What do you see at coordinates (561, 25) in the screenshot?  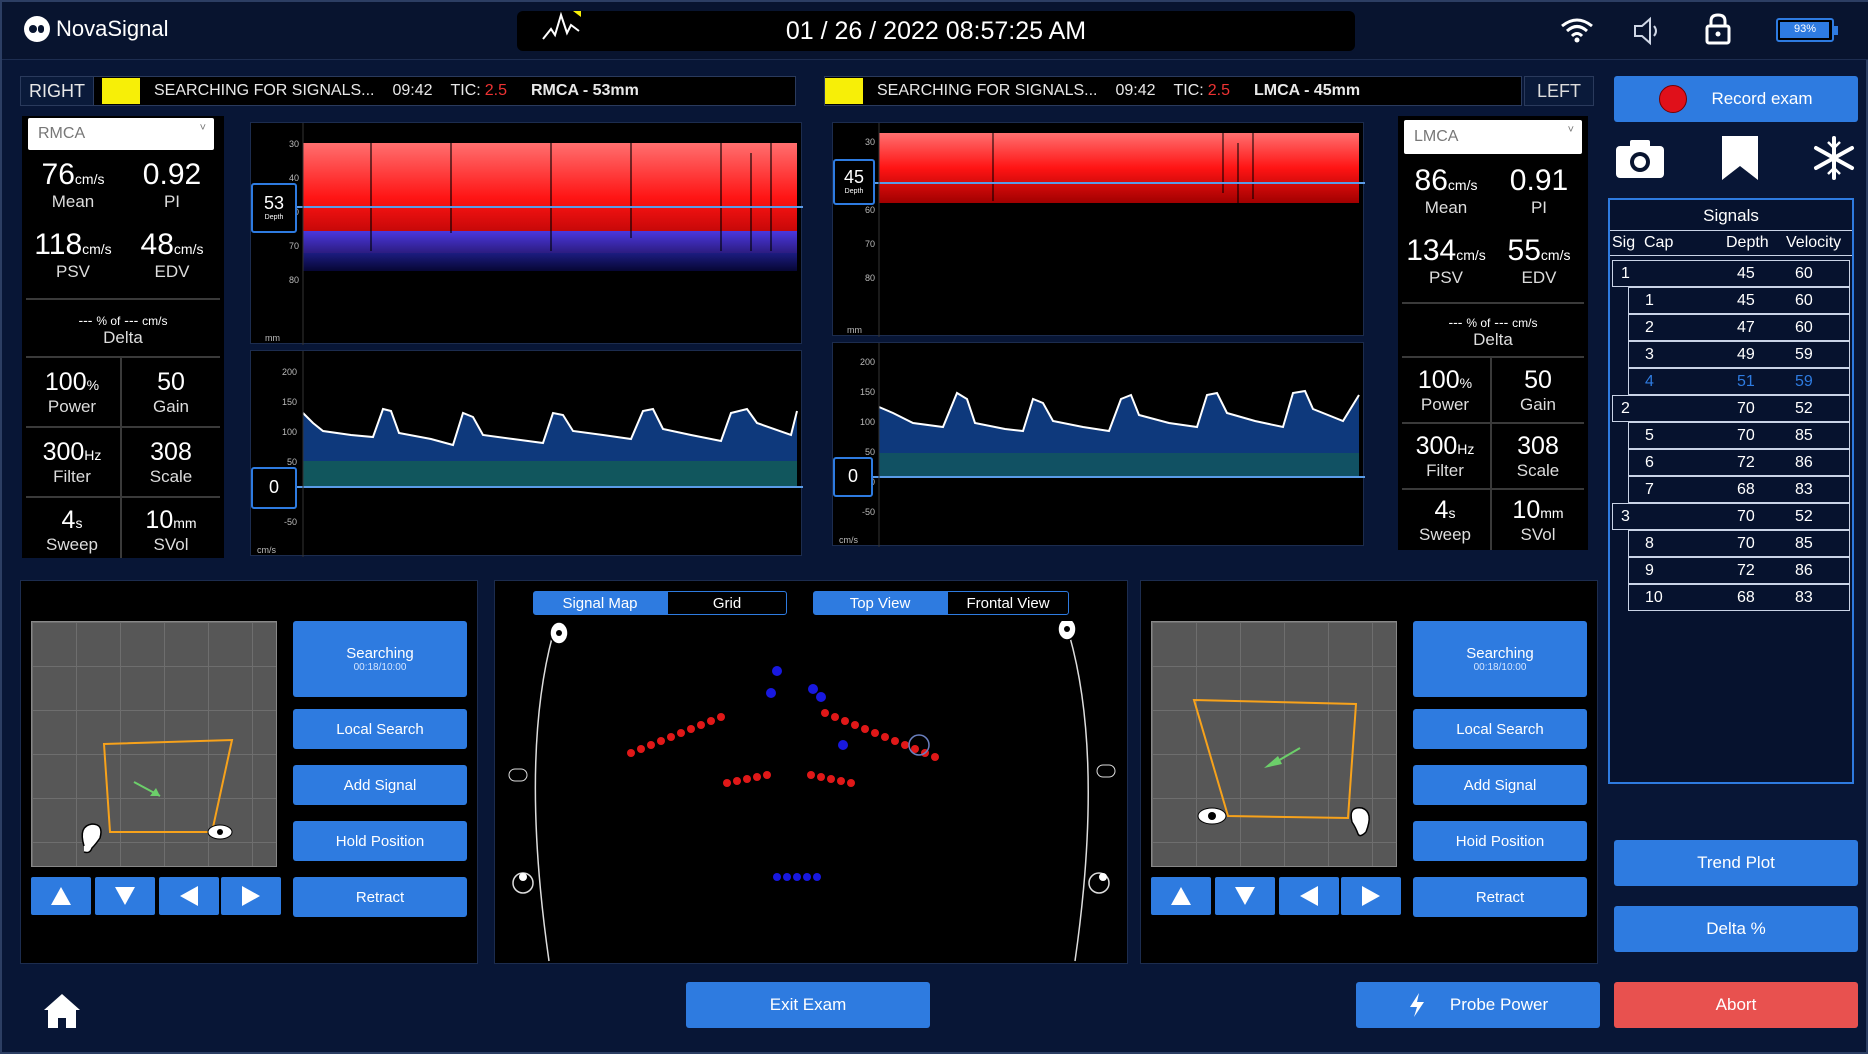 I see `waveform-icon` at bounding box center [561, 25].